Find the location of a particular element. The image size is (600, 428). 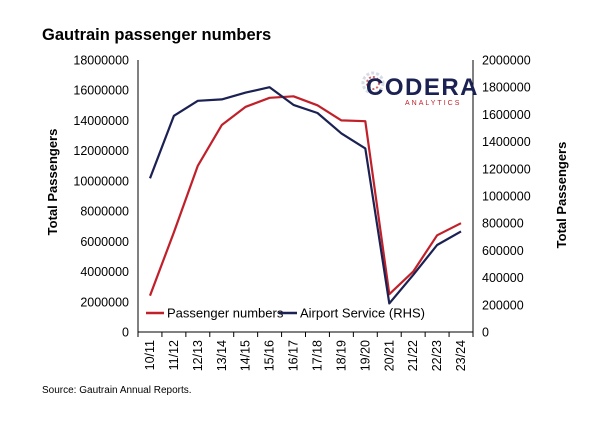

right-tick-label: 200000 is located at coordinates (503, 305).